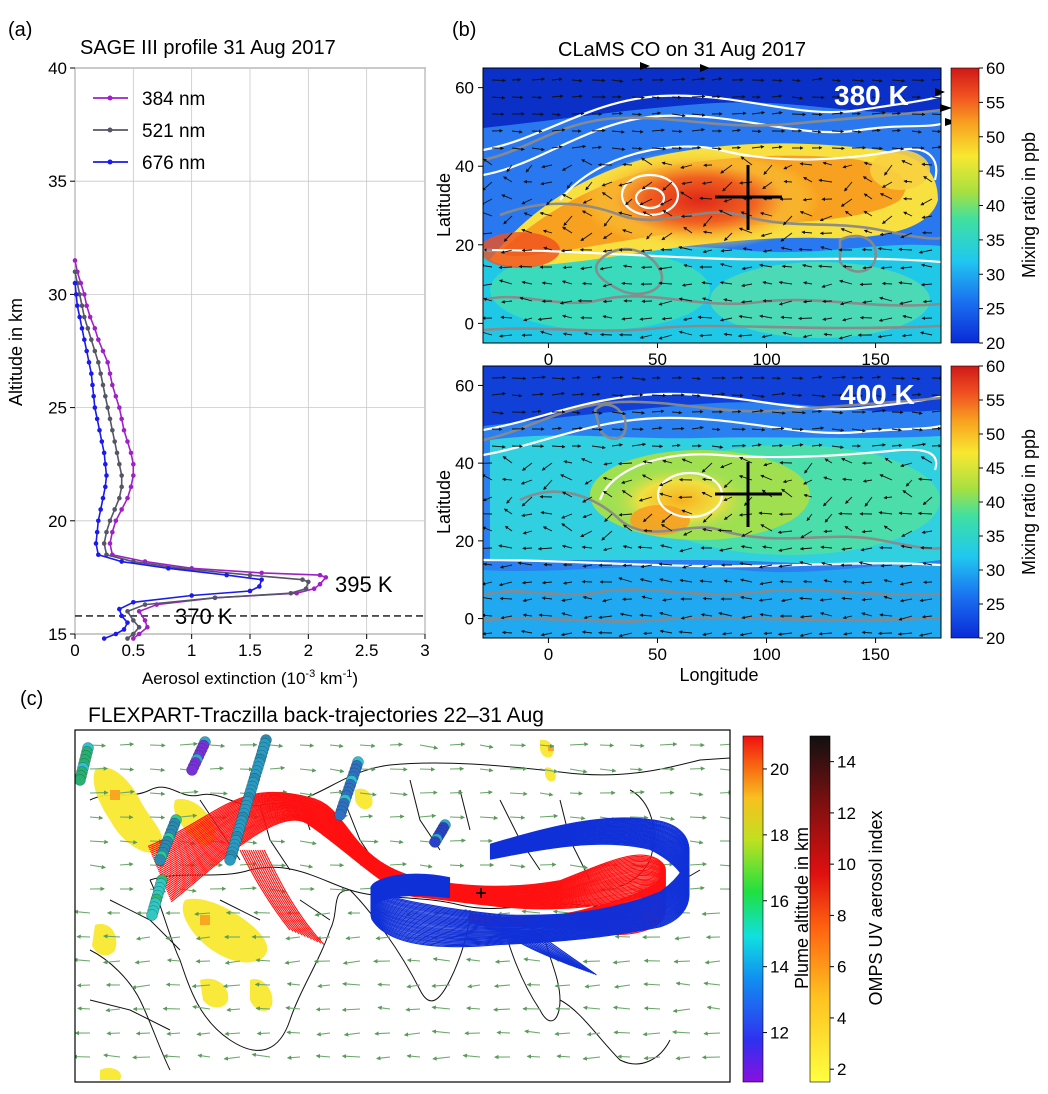 Image resolution: width=1048 pixels, height=1094 pixels. I want to click on series-line, so click(192, 455).